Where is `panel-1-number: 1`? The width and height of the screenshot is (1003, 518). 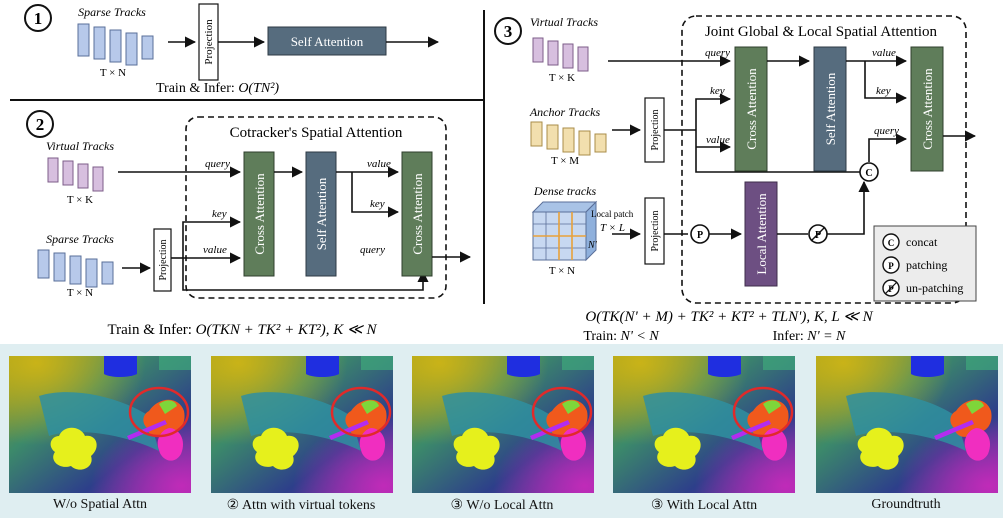
panel-1-number: 1 is located at coordinates (38, 18).